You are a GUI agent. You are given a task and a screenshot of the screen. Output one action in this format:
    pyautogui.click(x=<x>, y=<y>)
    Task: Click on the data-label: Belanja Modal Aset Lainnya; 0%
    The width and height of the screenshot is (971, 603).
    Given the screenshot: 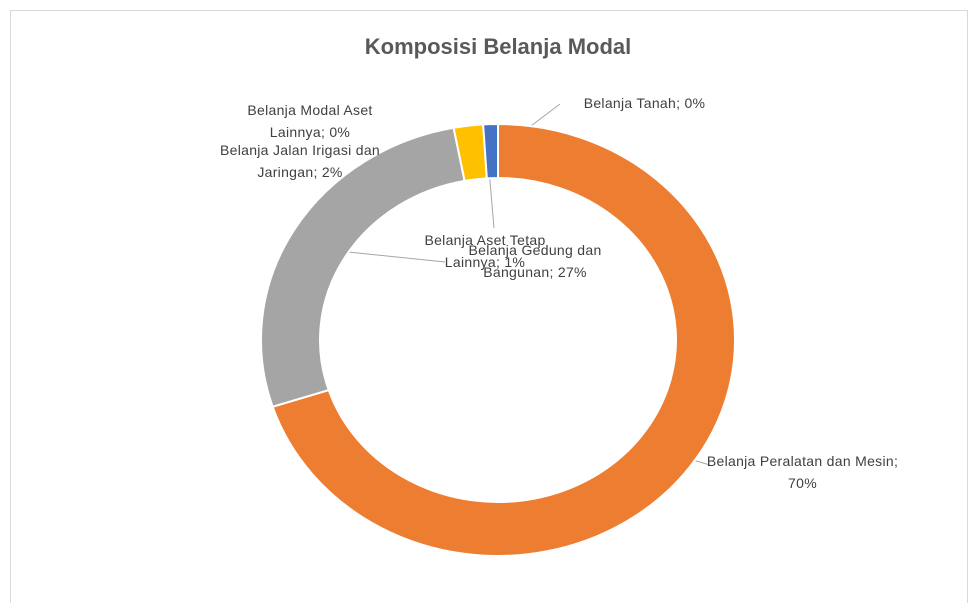 What is the action you would take?
    pyautogui.click(x=310, y=121)
    